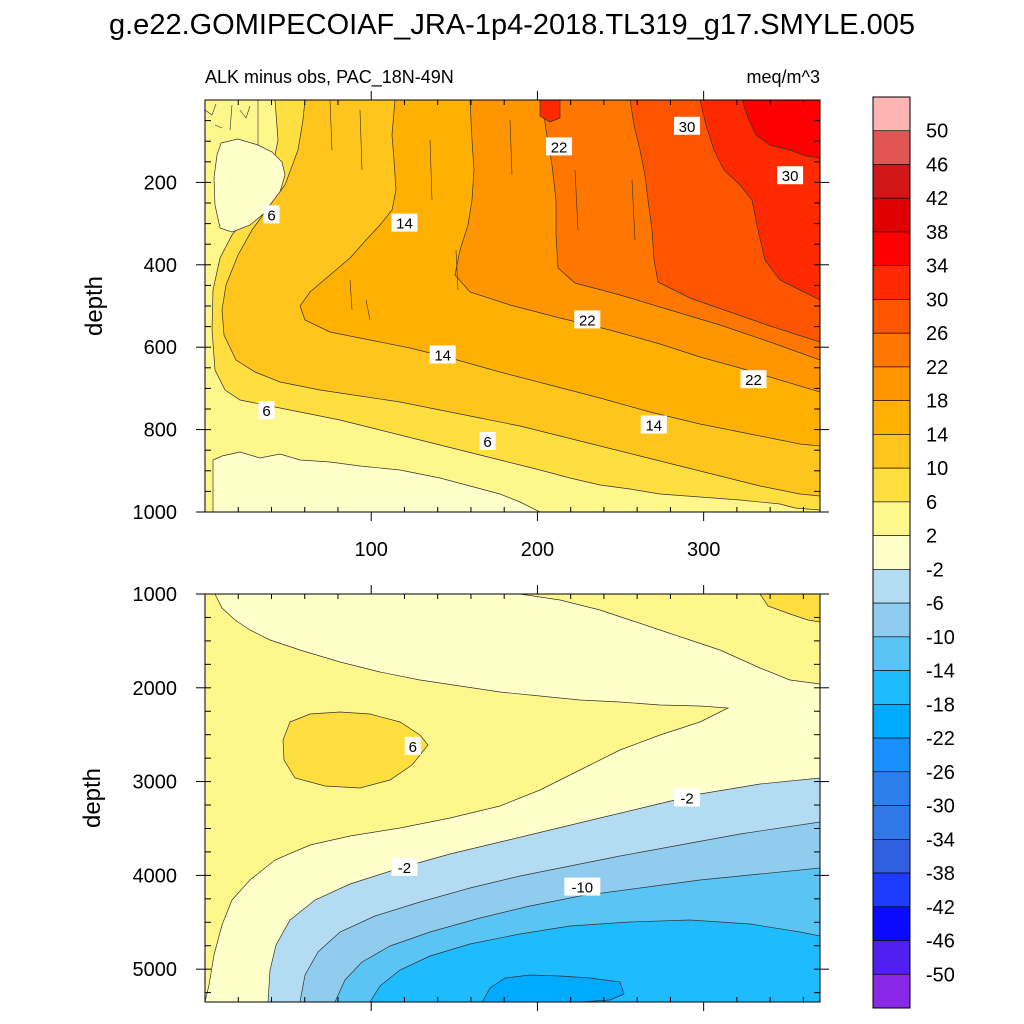  What do you see at coordinates (329, 77) in the screenshot?
I see `upper-left-title: ALK minus obs, PAC_18N-49N` at bounding box center [329, 77].